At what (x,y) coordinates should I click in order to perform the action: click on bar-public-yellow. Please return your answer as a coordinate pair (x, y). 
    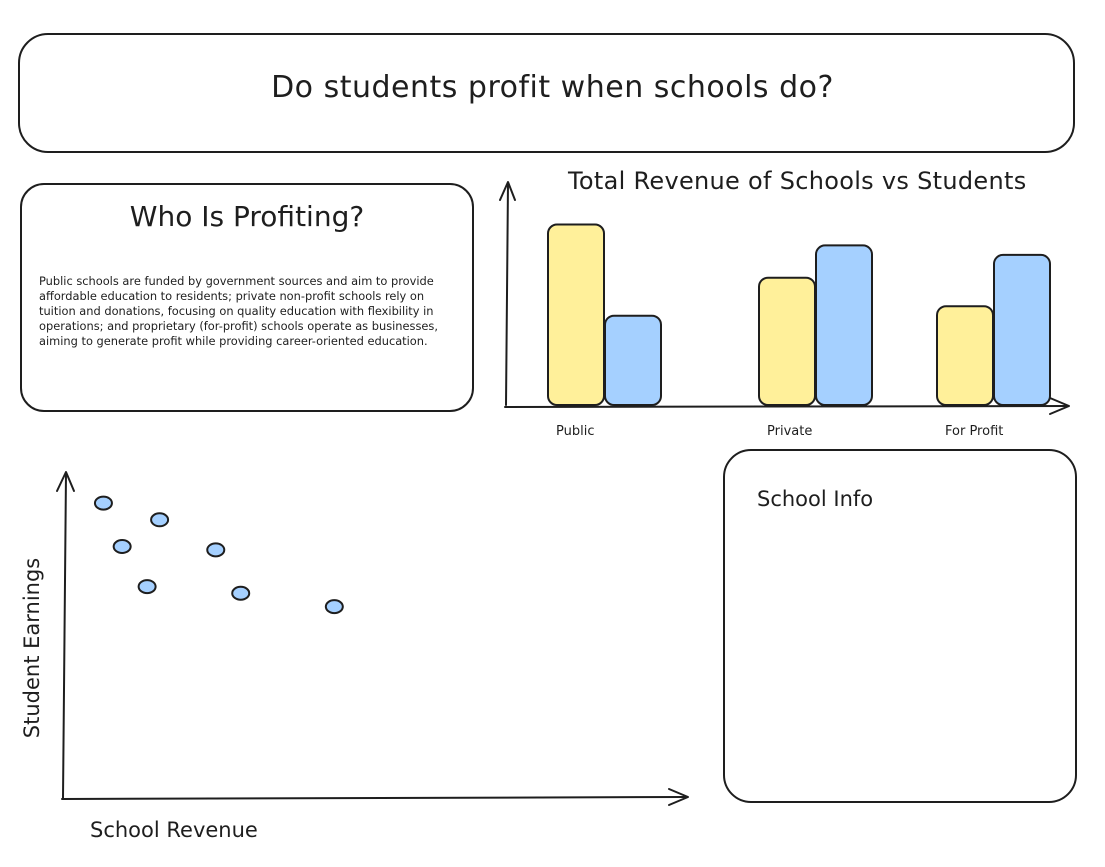
    Looking at the image, I should click on (576, 314).